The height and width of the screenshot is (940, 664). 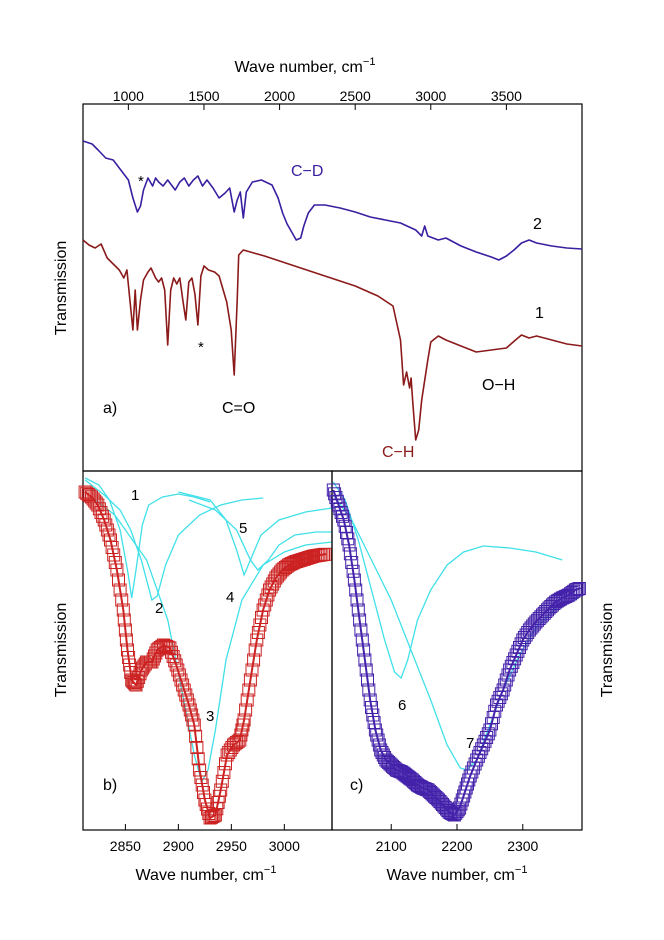 What do you see at coordinates (125, 846) in the screenshot?
I see `x-tick-label: 2850` at bounding box center [125, 846].